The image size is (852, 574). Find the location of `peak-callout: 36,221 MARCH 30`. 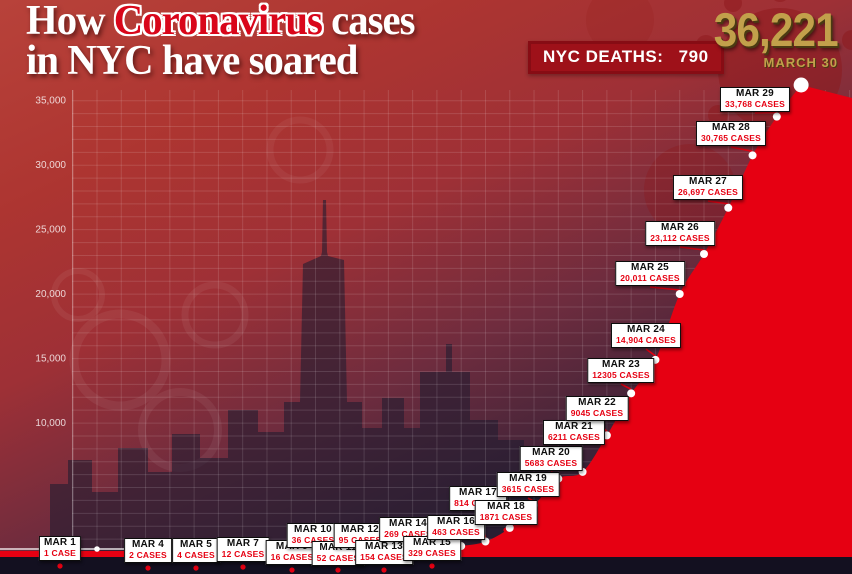

peak-callout: 36,221 MARCH 30 is located at coordinates (769, 36).